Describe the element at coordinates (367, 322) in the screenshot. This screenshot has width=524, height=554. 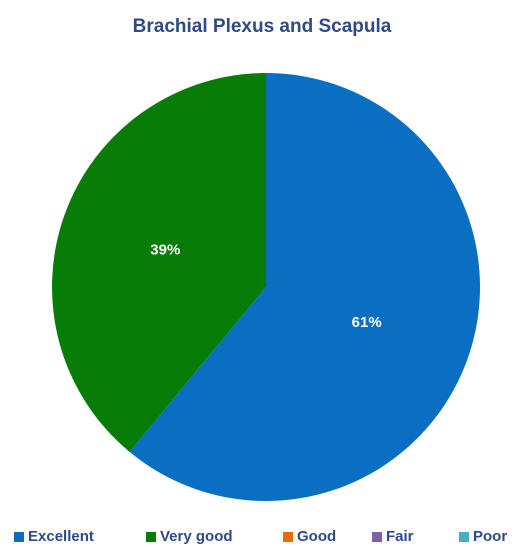
I see `data-label: 61%` at that location.